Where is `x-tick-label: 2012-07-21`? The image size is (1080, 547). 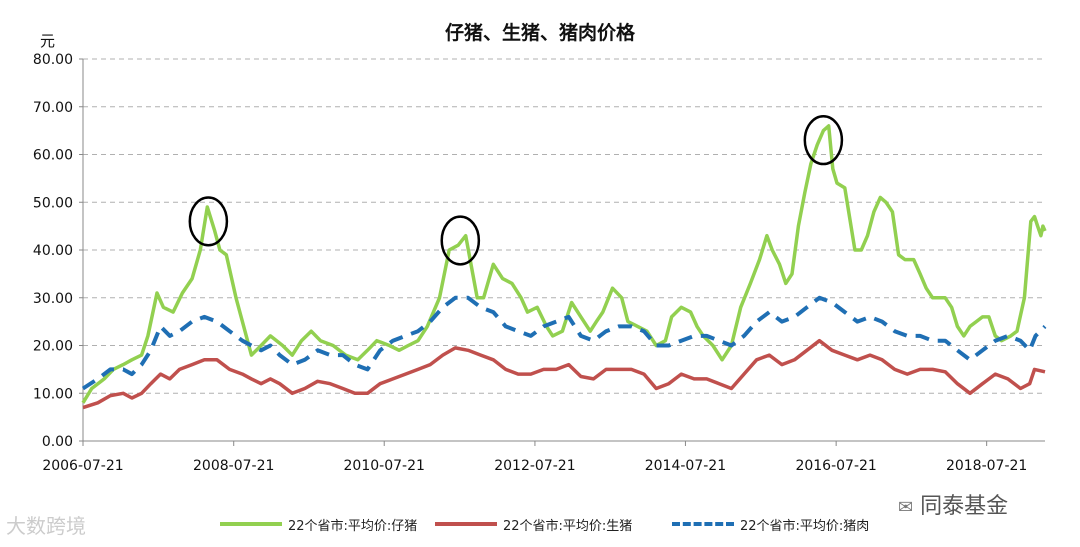 x-tick-label: 2012-07-21 is located at coordinates (534, 466).